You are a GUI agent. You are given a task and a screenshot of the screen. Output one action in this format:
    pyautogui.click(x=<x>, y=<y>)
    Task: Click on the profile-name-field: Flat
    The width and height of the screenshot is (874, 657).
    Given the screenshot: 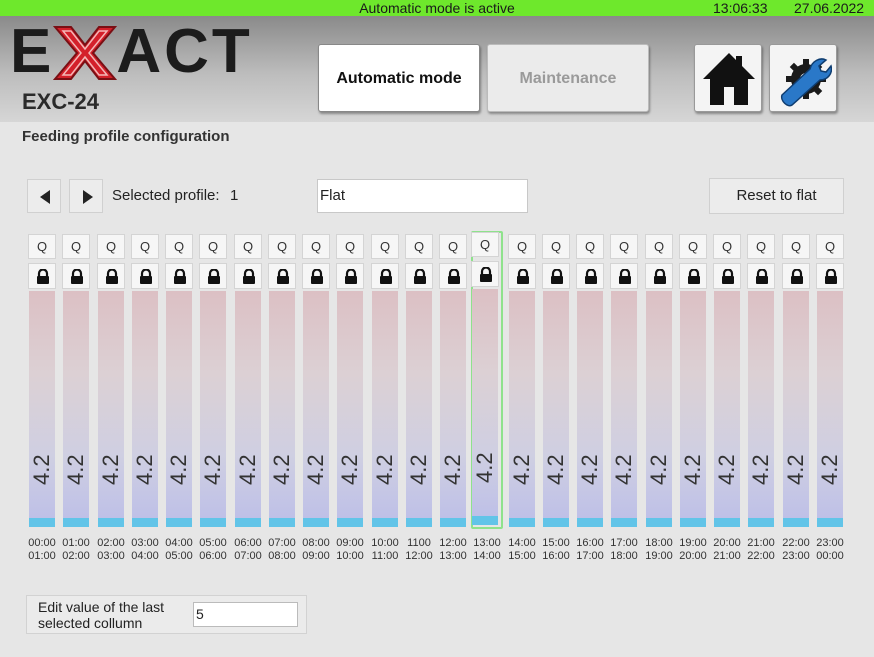 What is the action you would take?
    pyautogui.click(x=422, y=196)
    